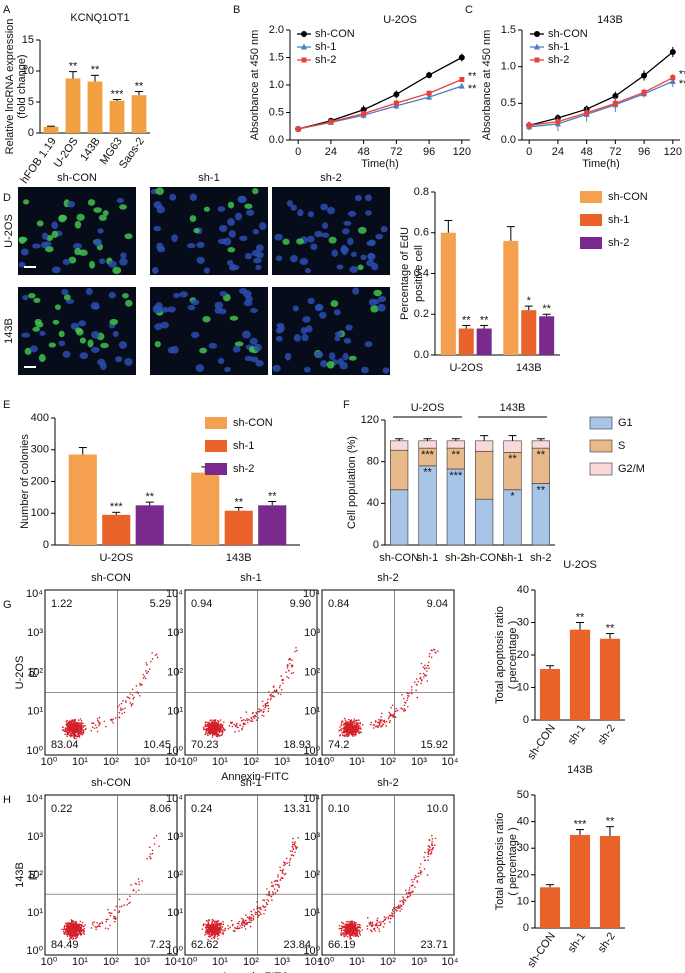  Describe the element at coordinates (300, 604) in the screenshot. I see `quadrant-value: 9.90` at that location.